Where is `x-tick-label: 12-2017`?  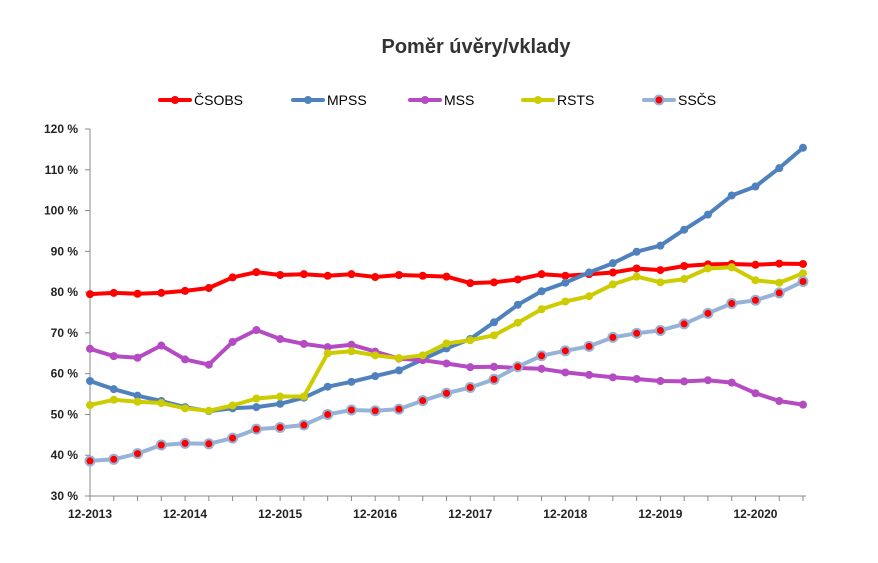 x-tick-label: 12-2017 is located at coordinates (470, 514).